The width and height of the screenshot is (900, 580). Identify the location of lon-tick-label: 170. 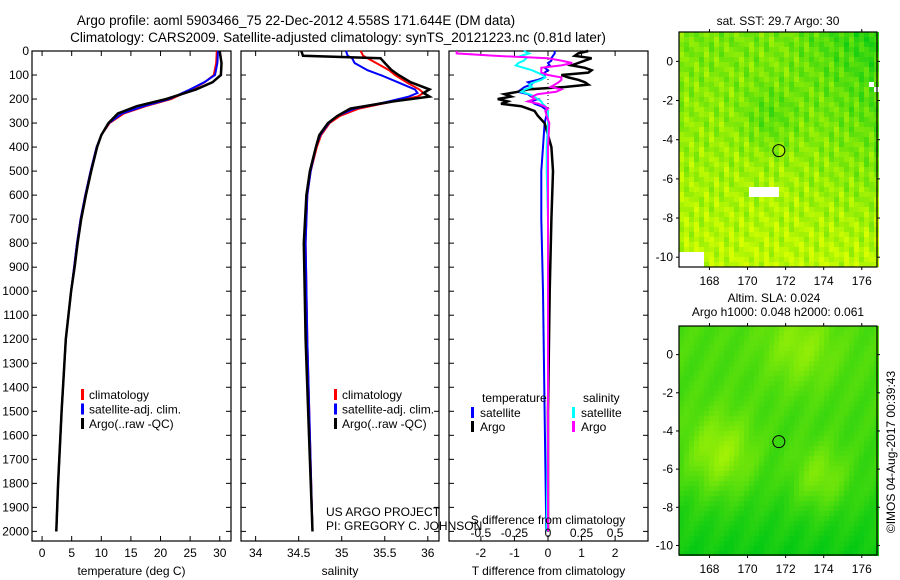
(748, 569).